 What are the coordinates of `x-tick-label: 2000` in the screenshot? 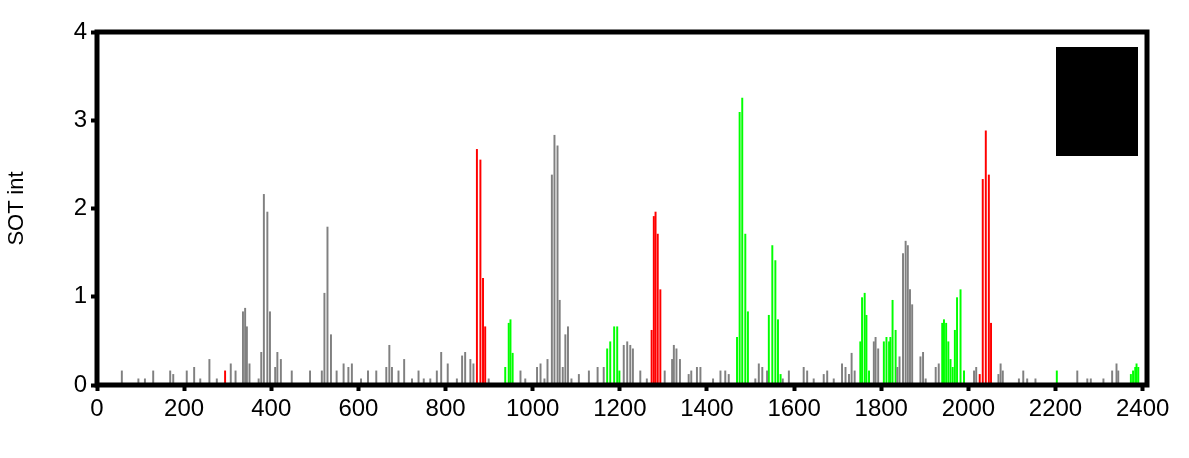 It's located at (968, 408).